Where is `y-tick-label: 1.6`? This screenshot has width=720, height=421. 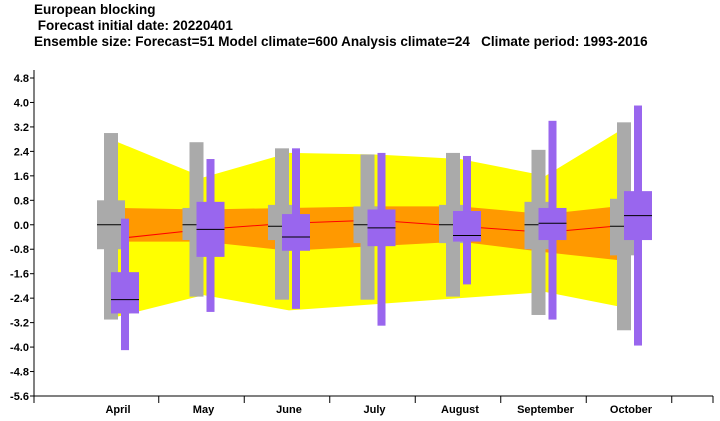
y-tick-label: 1.6 is located at coordinates (21, 177).